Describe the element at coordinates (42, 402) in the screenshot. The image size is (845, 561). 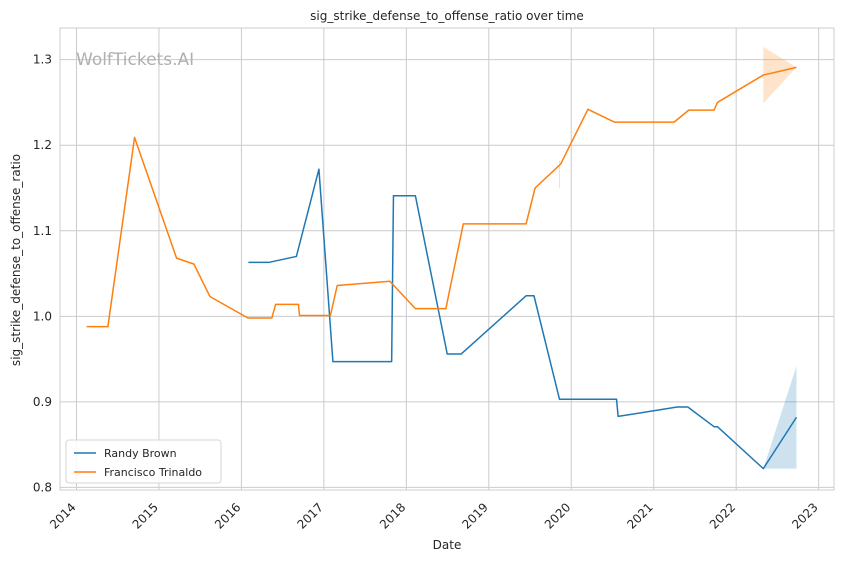
I see `y-tick-label: 0.9` at that location.